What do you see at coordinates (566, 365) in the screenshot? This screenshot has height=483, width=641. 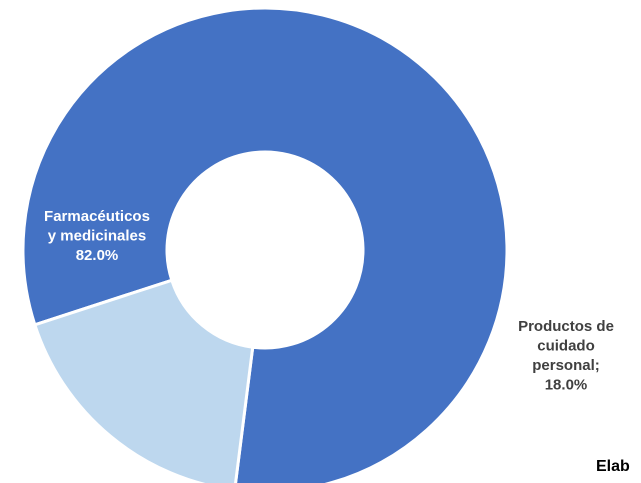 I see `slice-label-line: personal;` at bounding box center [566, 365].